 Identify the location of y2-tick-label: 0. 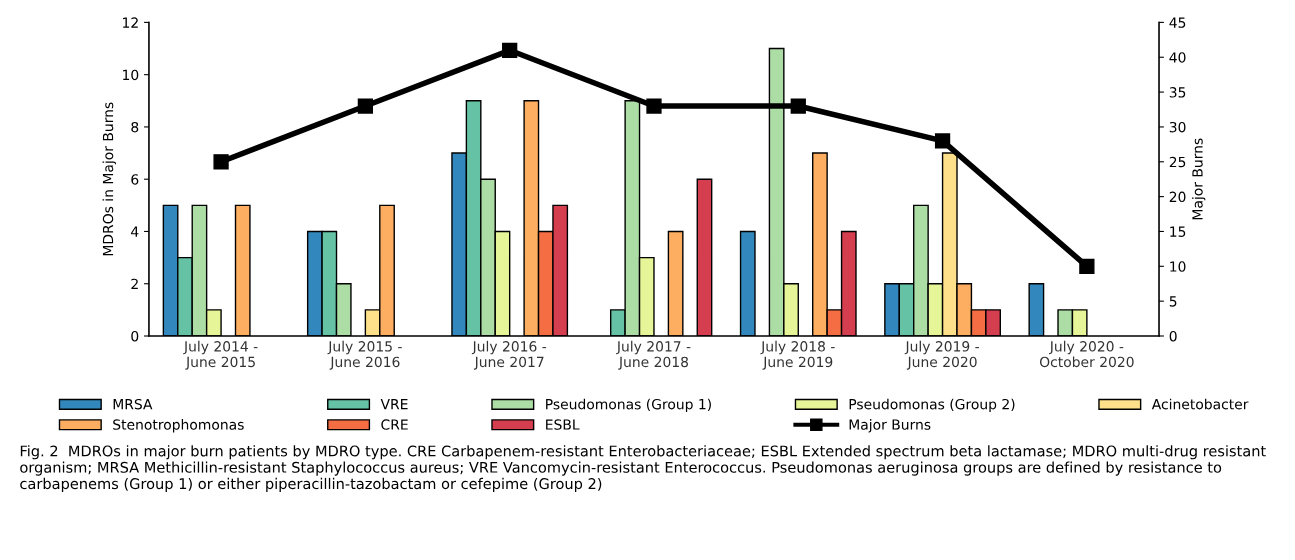
(1173, 336).